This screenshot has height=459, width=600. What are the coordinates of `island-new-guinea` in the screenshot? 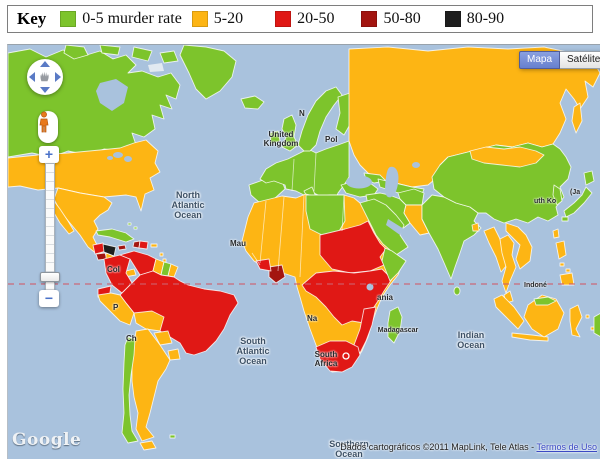 It's located at (596, 325).